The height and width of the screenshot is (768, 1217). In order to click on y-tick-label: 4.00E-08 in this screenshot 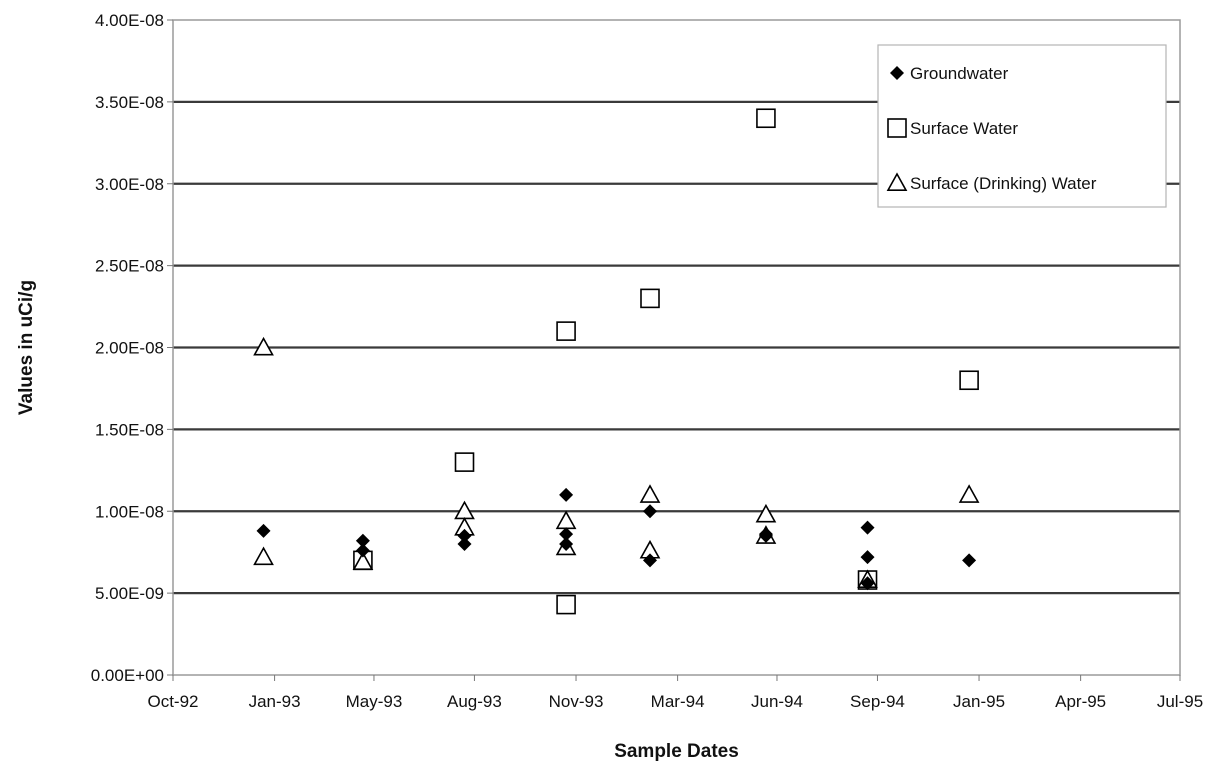, I will do `click(129, 20)`.